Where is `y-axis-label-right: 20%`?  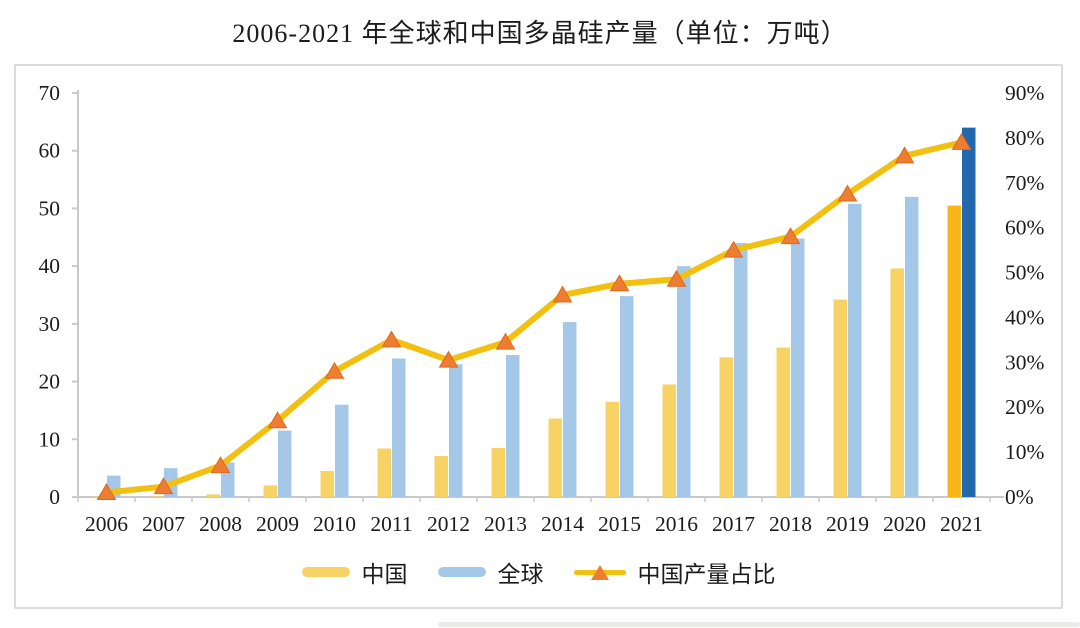 y-axis-label-right: 20% is located at coordinates (1025, 407).